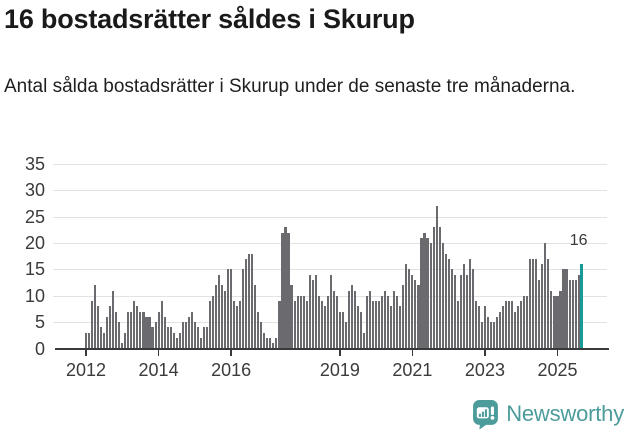 The width and height of the screenshot is (631, 439). What do you see at coordinates (34, 190) in the screenshot?
I see `y-axis-label: 30` at bounding box center [34, 190].